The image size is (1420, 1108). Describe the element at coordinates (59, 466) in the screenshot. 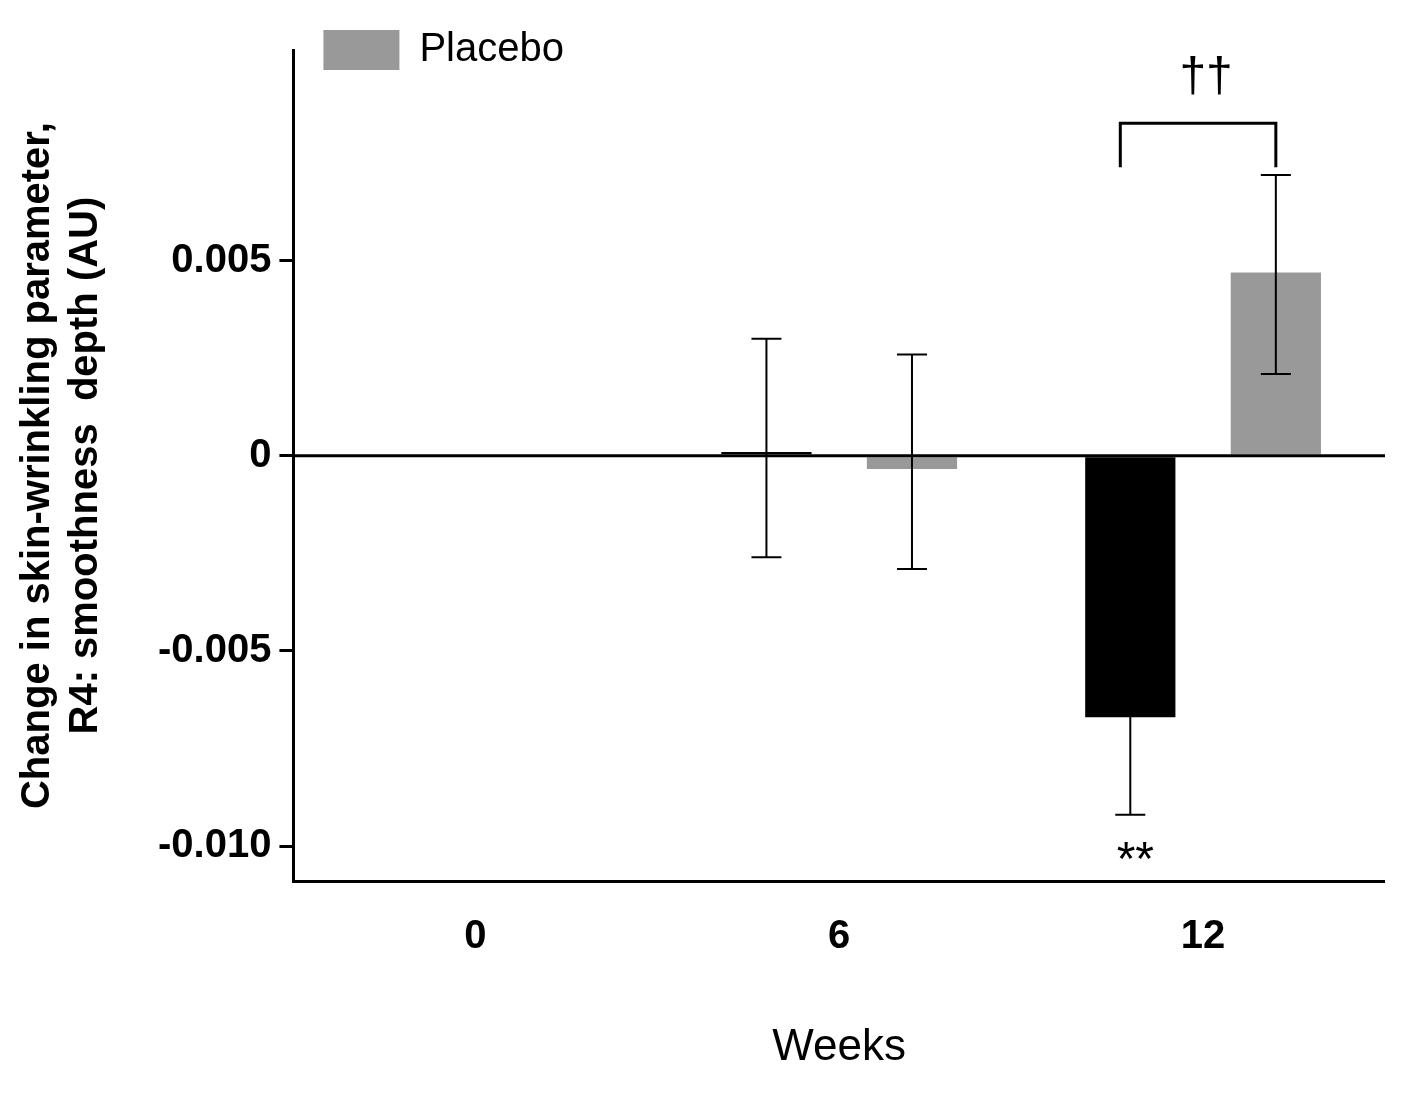

I see `y-axis-title: Change in skin-wrinkling parameter, R4: smoothness depth (AU)` at that location.